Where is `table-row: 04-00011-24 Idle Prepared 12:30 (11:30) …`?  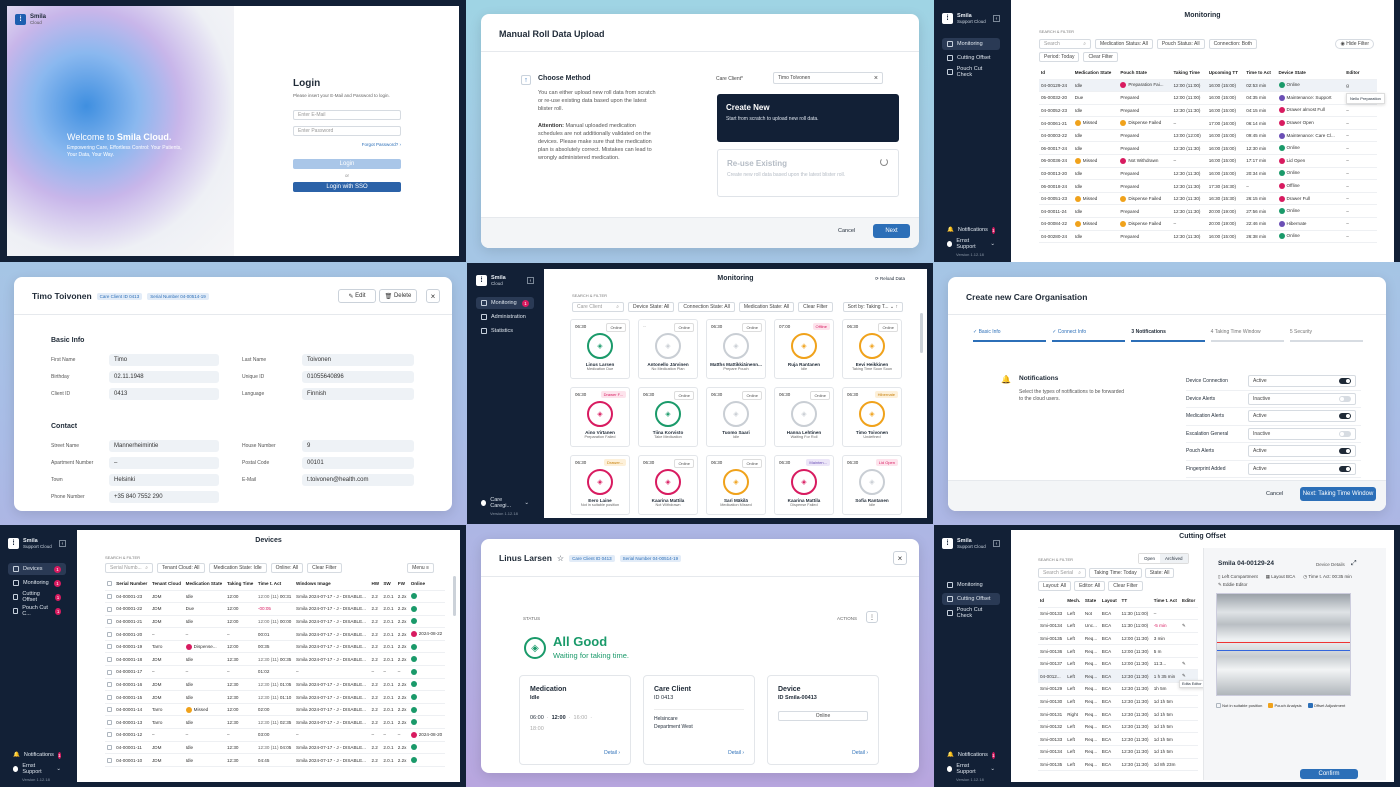
table-row: 04-00011-24 Idle Prepared 12:30 (11:30) … is located at coordinates (1208, 211).